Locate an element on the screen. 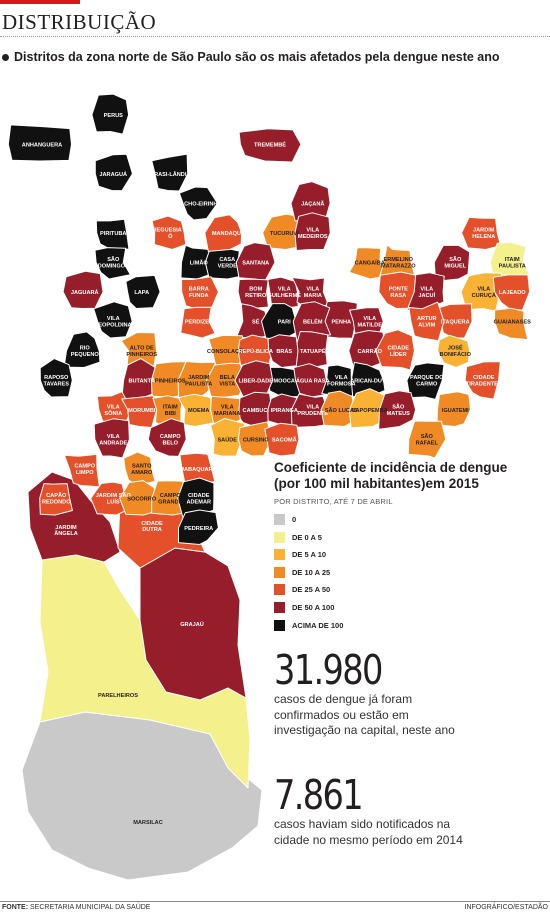 Image resolution: width=550 pixels, height=915 pixels. legend-item-0-5: DE 0 A 5 is located at coordinates (409, 537).